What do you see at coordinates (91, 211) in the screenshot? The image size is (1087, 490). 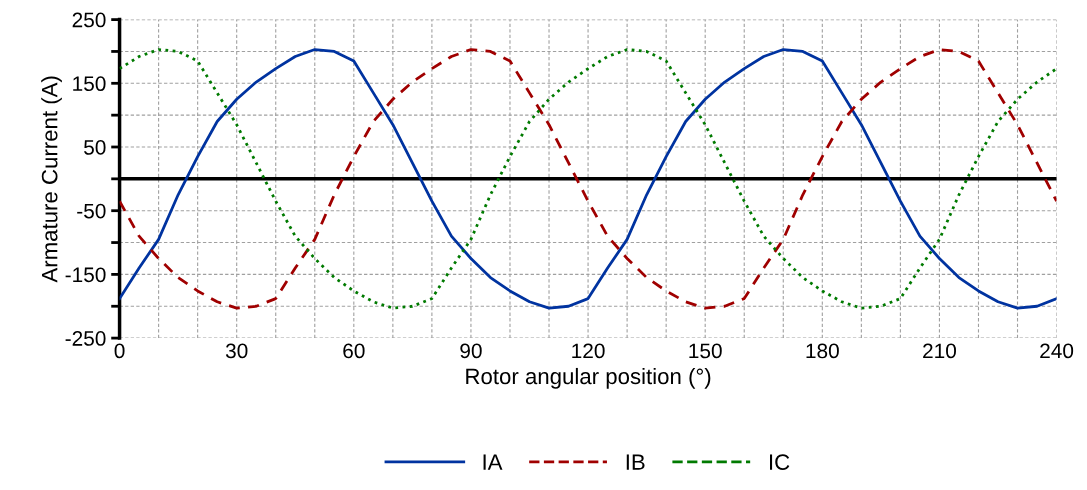 I see `y-tick-label: -50` at bounding box center [91, 211].